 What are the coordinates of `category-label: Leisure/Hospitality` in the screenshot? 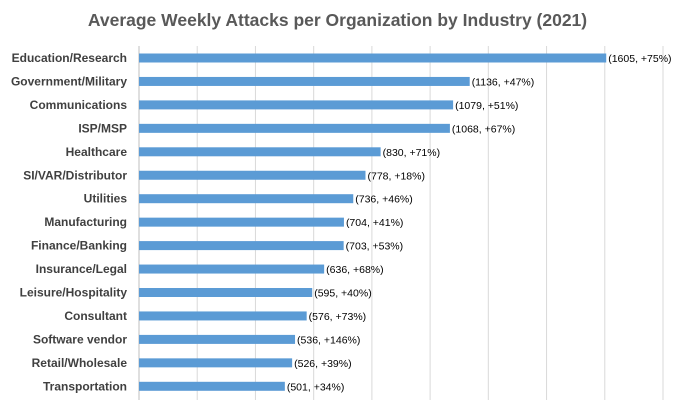 It's located at (74, 293).